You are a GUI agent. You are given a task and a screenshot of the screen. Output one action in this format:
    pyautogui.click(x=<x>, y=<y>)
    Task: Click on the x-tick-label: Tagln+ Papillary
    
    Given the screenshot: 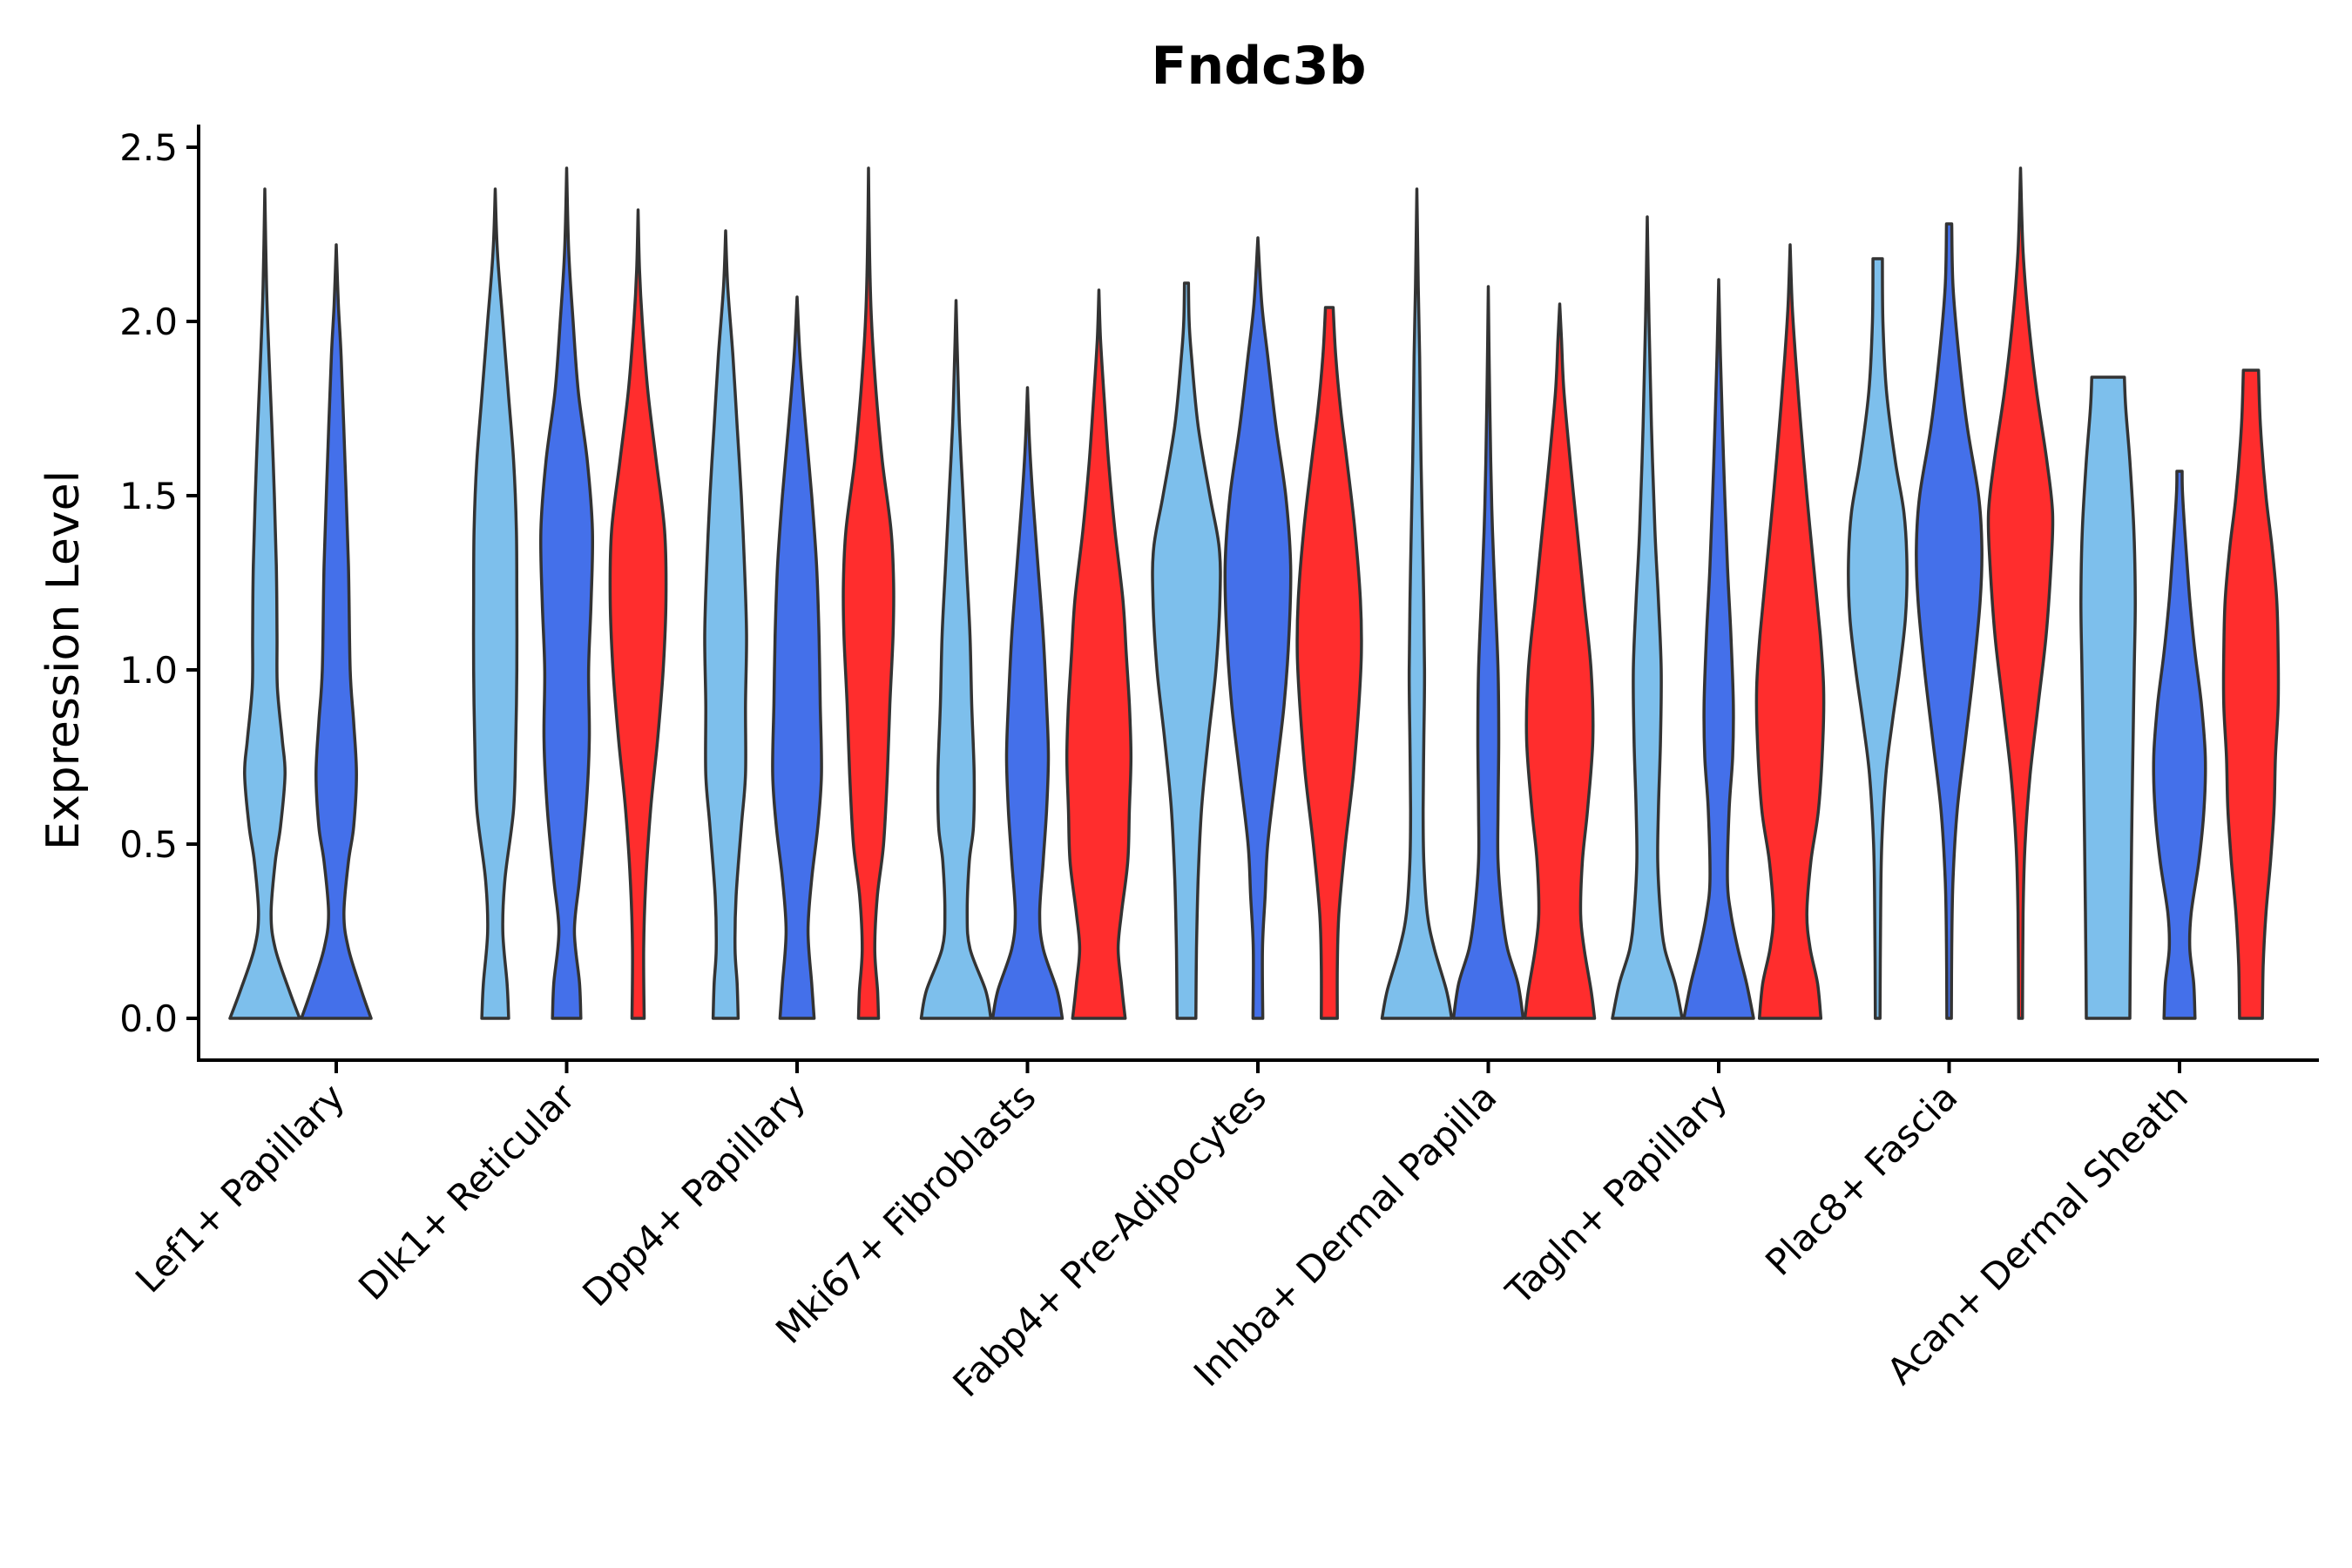 What is the action you would take?
    pyautogui.click(x=1616, y=1194)
    